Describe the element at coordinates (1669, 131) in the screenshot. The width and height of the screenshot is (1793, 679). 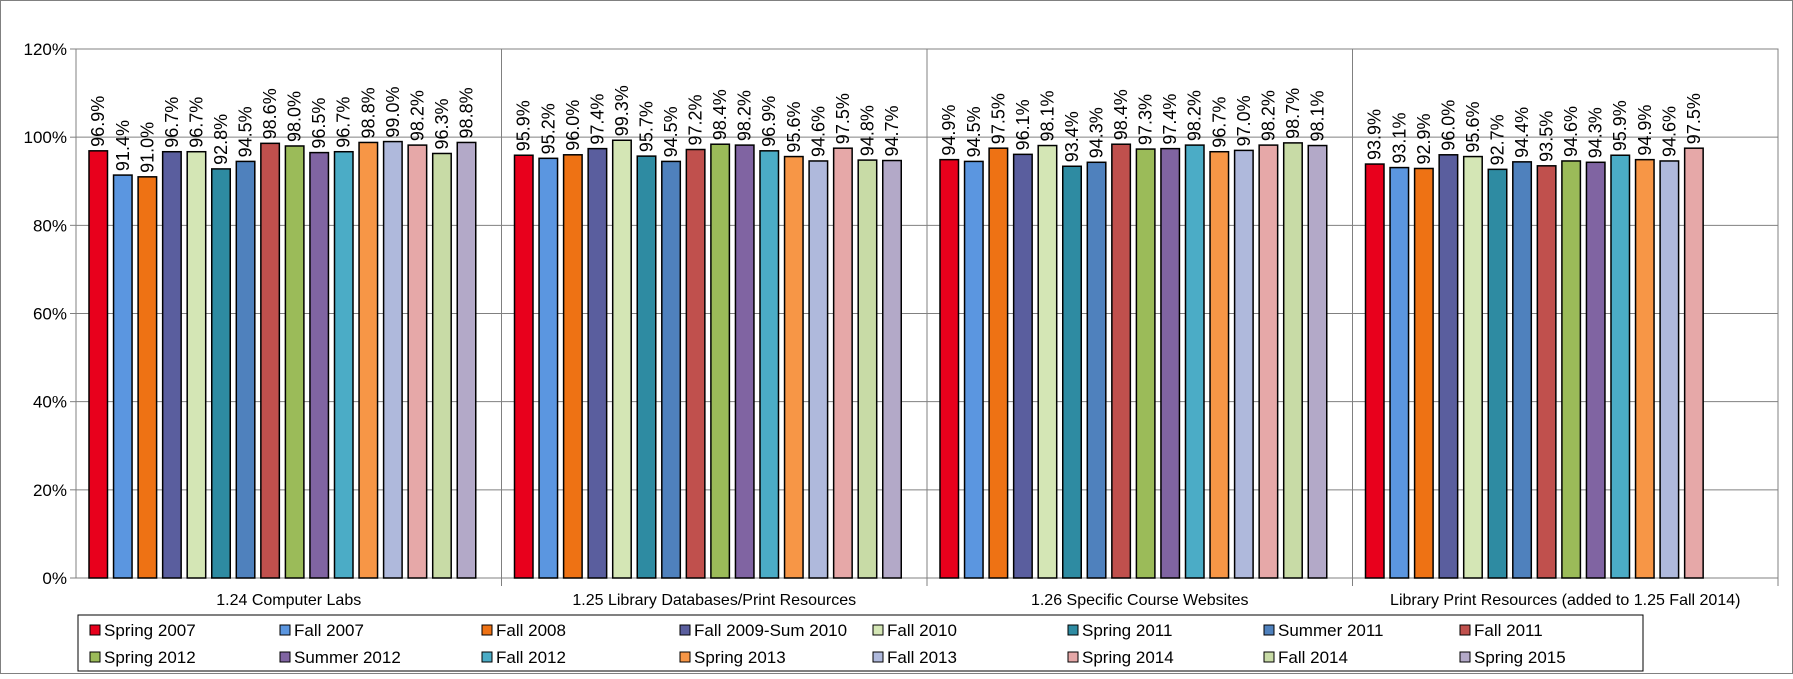
I see `data-label: 94.6%` at that location.